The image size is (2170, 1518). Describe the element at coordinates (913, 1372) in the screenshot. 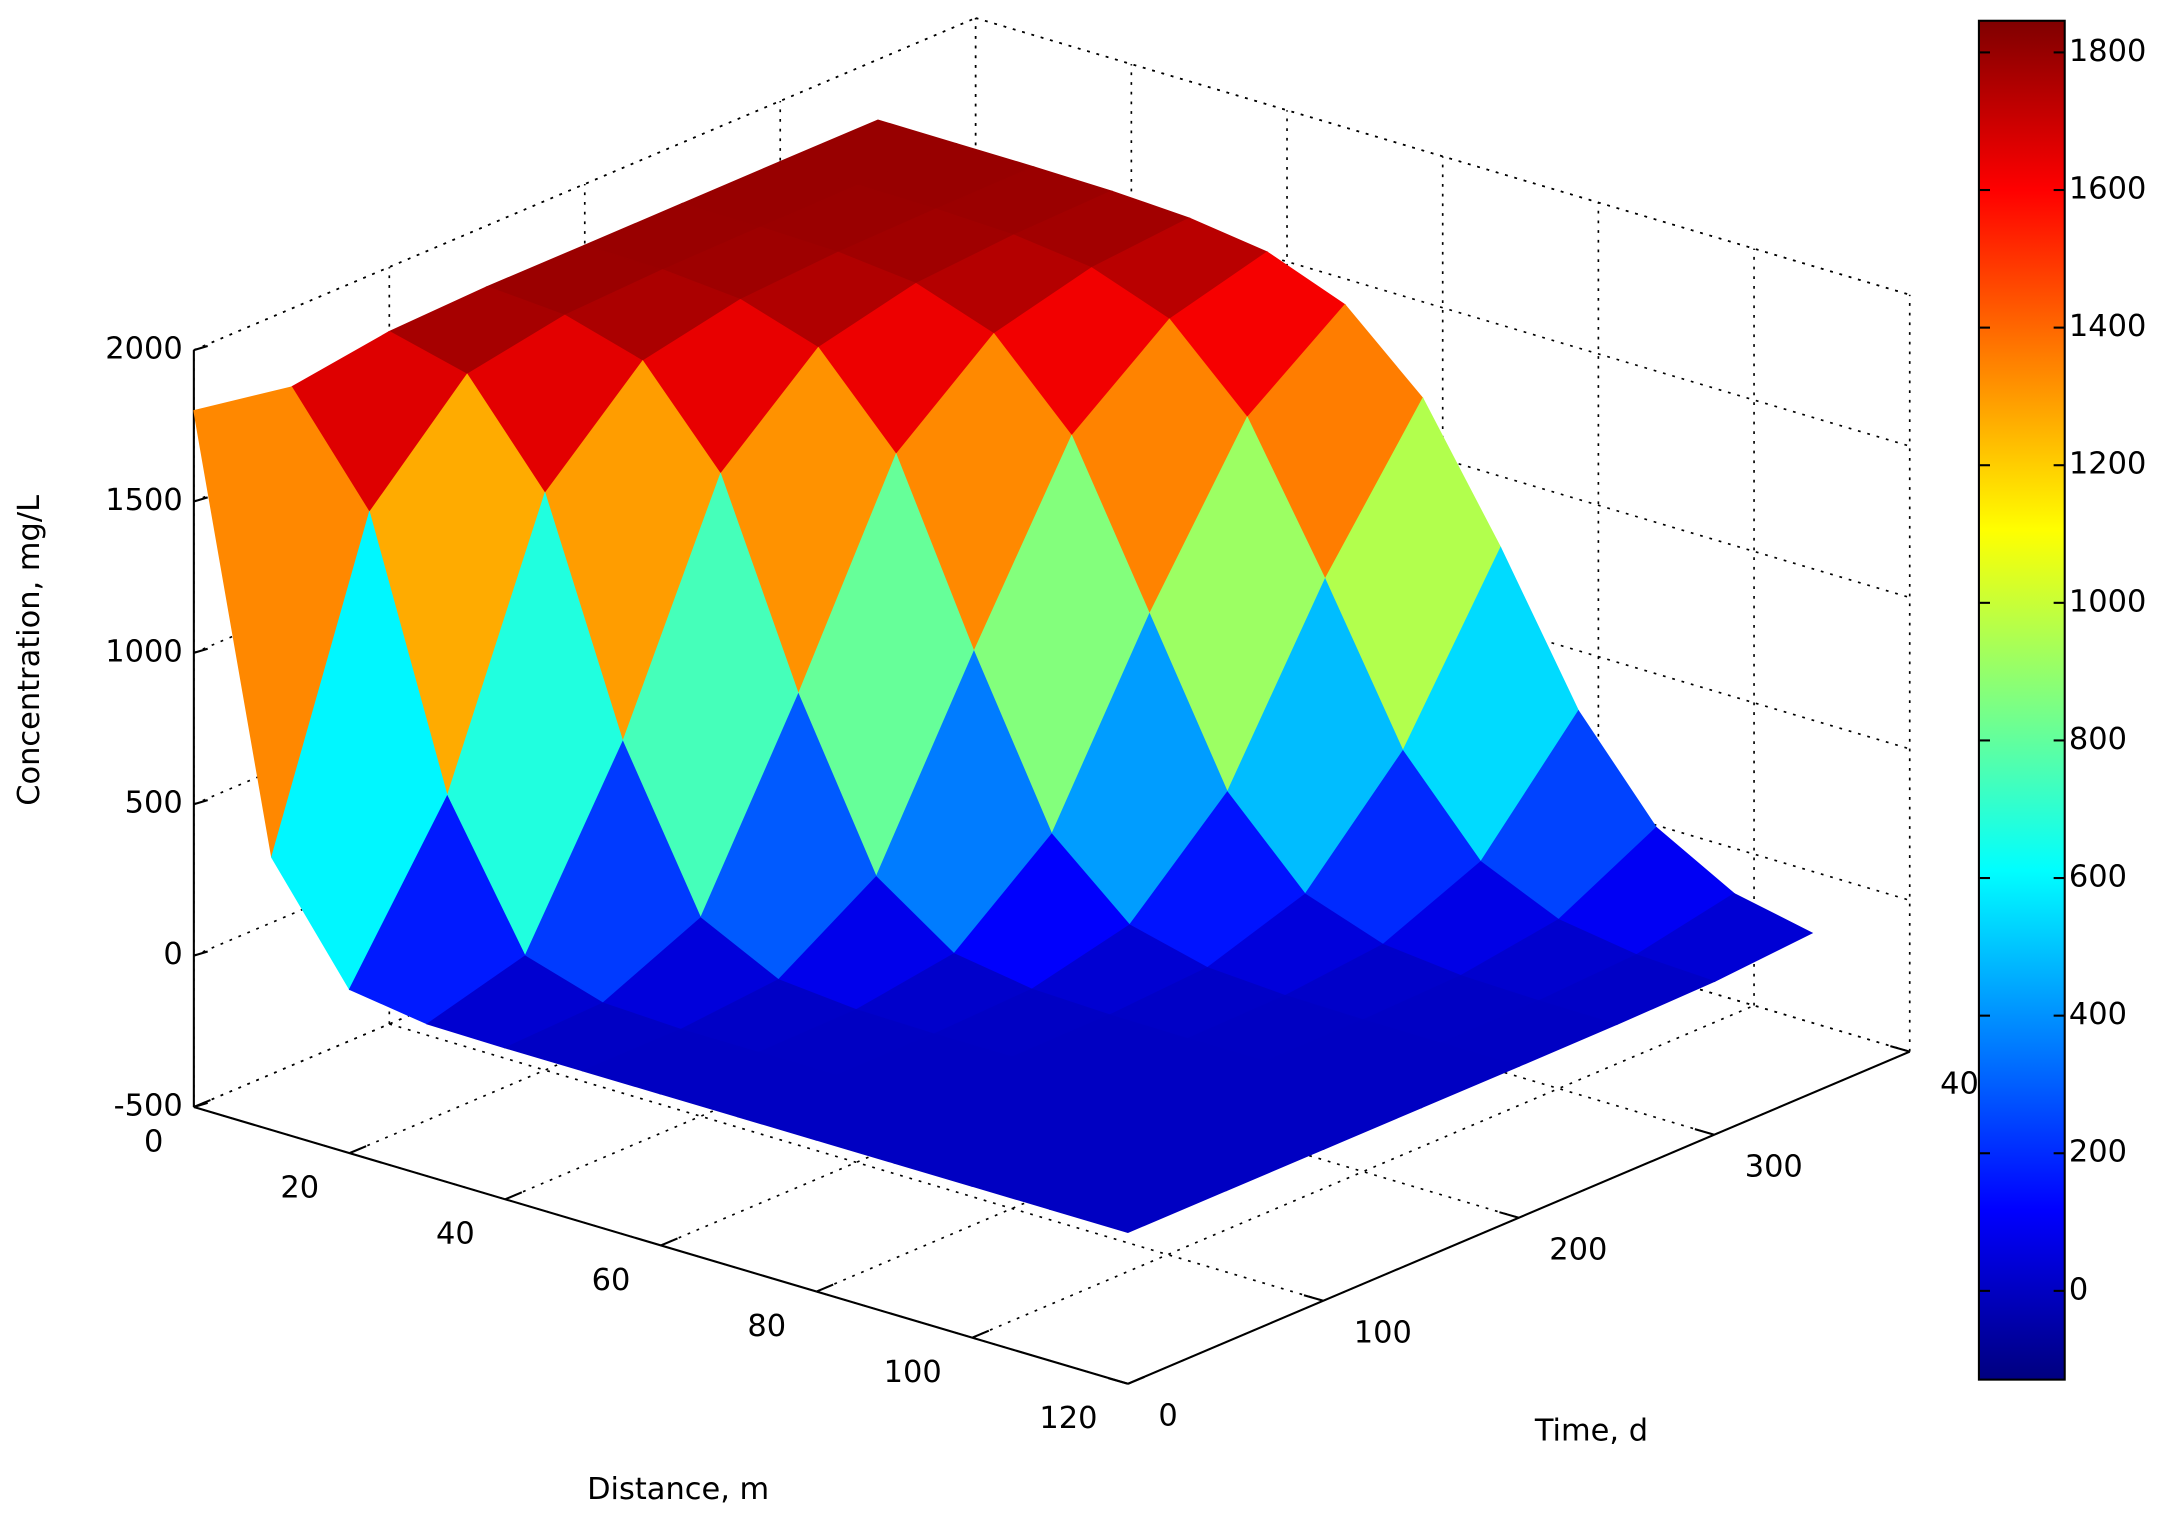

I see `x-tick-label: 100` at that location.